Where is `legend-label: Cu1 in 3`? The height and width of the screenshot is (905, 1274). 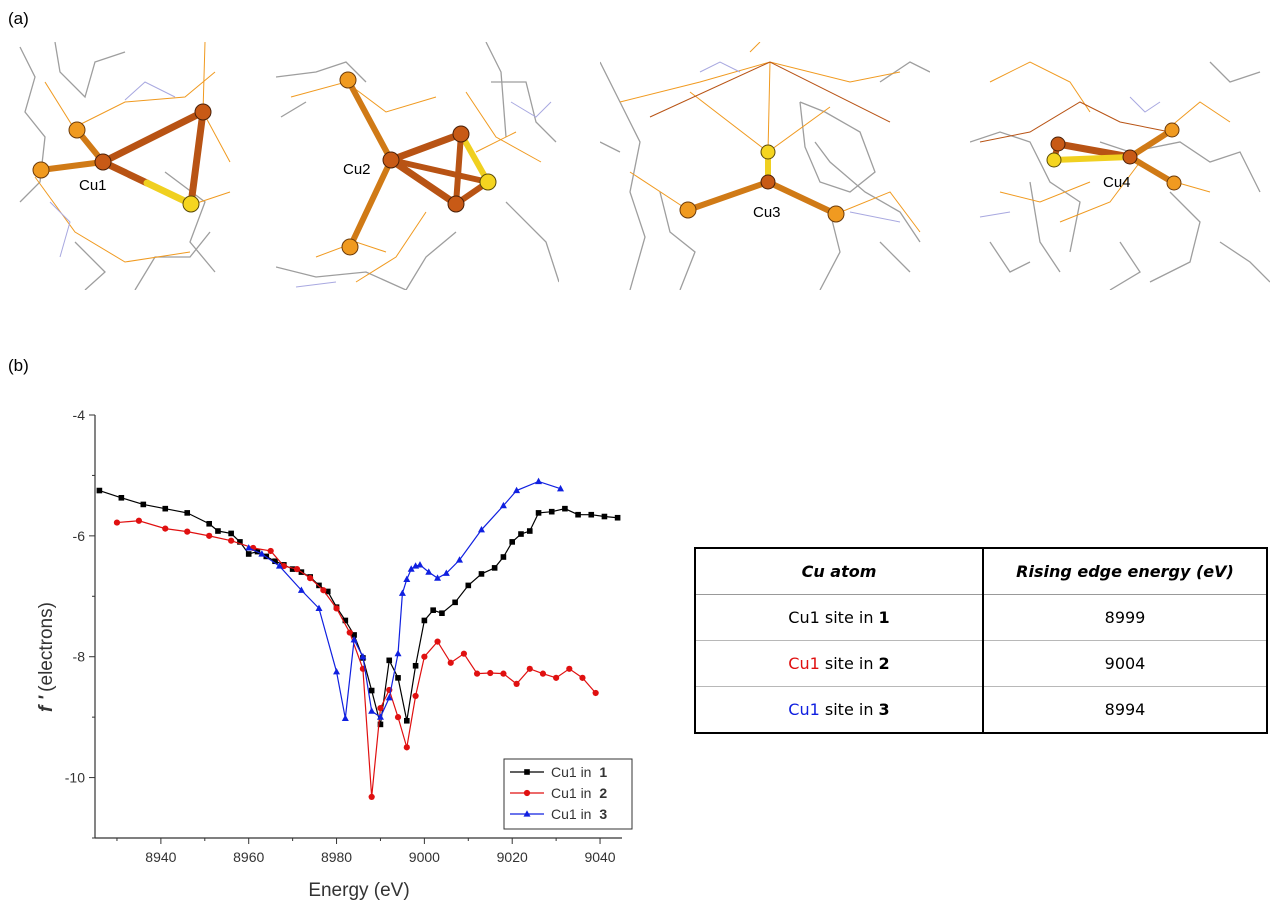 legend-label: Cu1 in 3 is located at coordinates (579, 814).